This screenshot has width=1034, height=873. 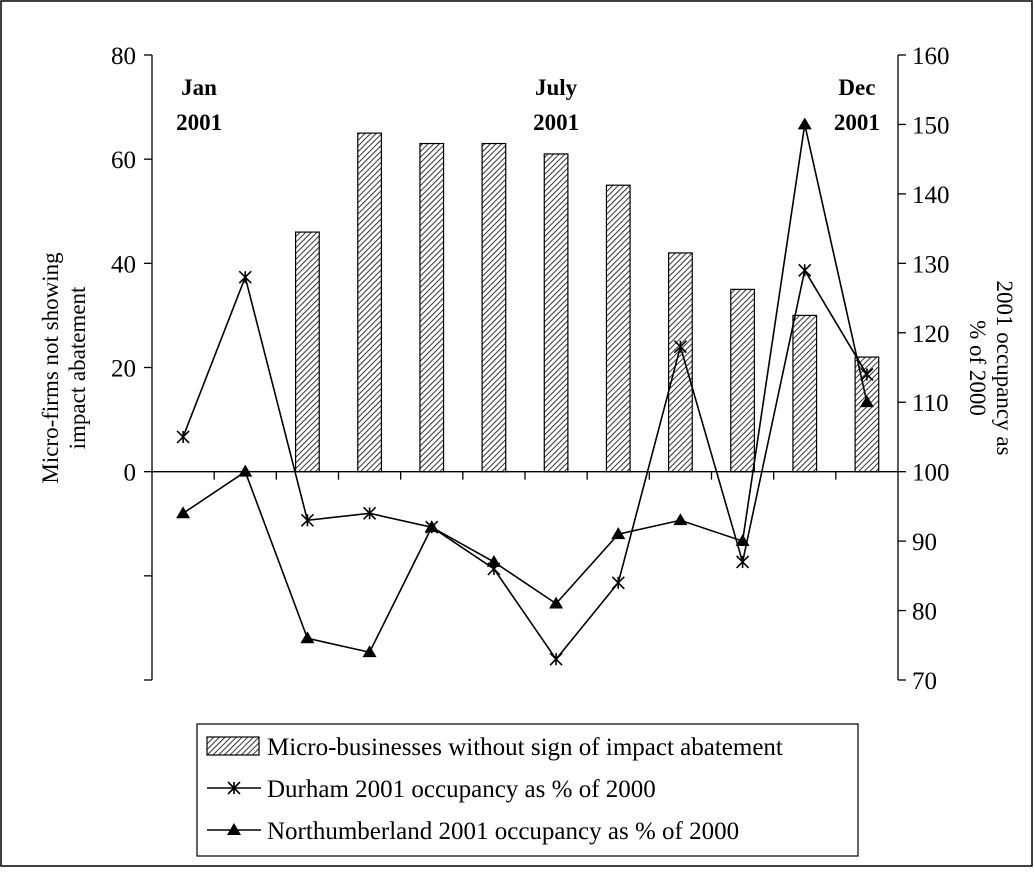 What do you see at coordinates (307, 520) in the screenshot?
I see `durham-point-mar` at bounding box center [307, 520].